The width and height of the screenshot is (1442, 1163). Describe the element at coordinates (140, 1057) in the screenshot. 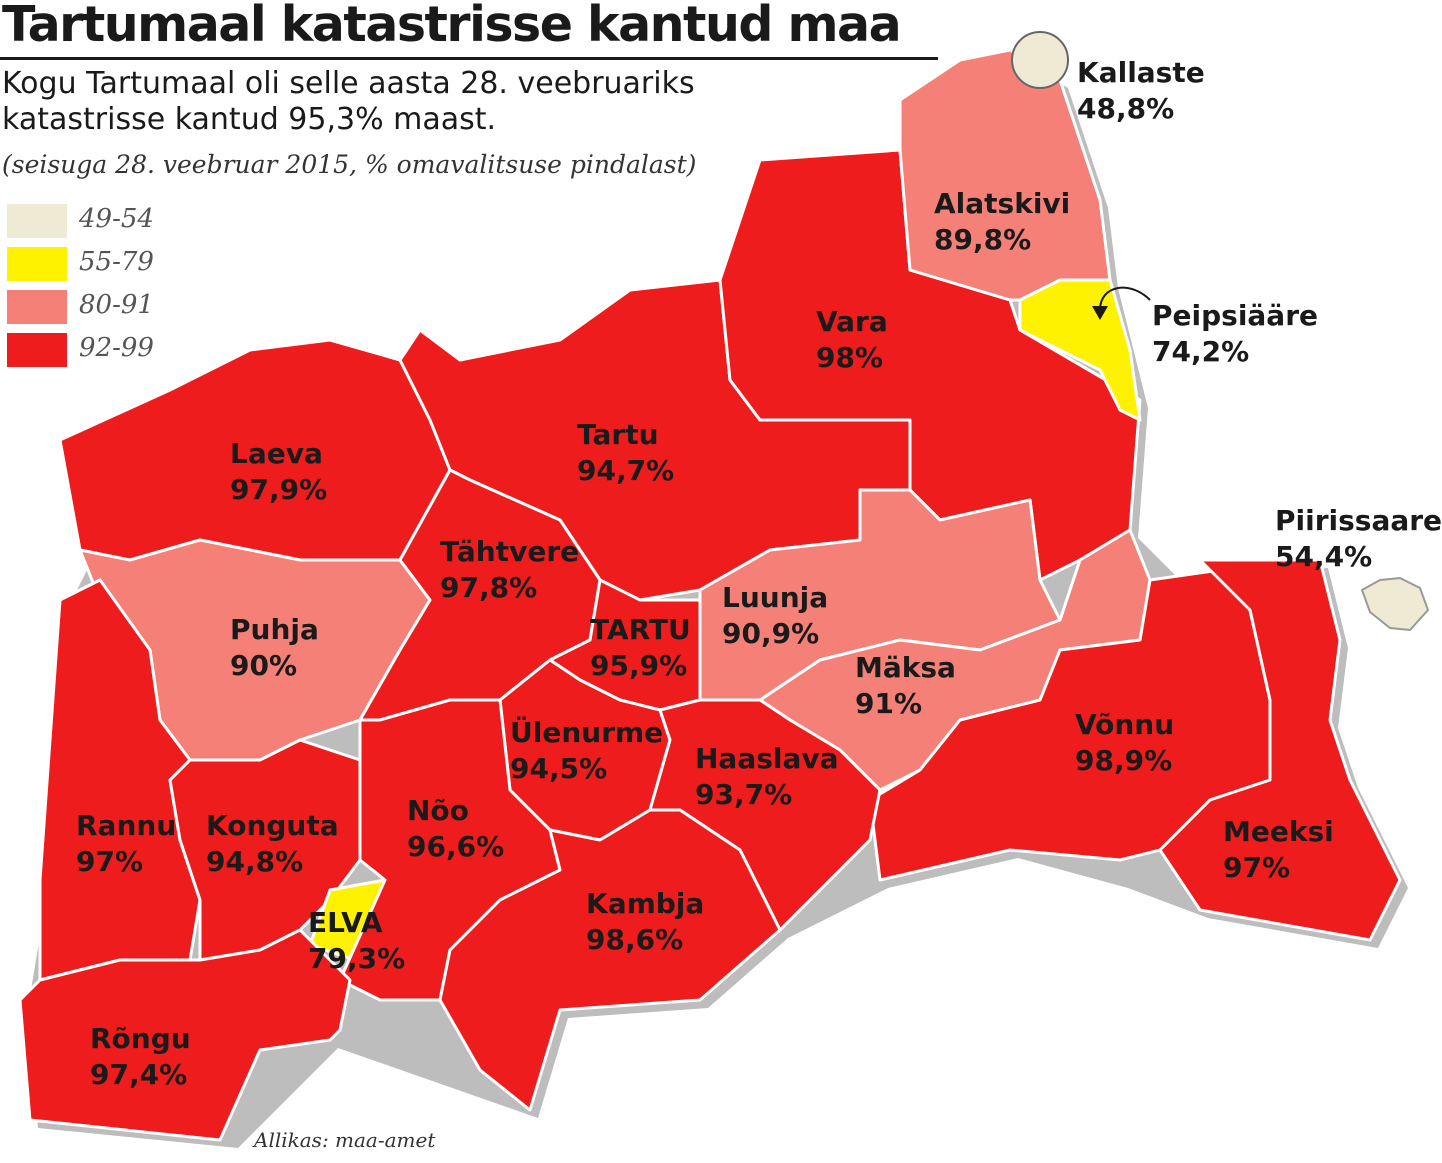

I see `label-rongu: Rõngu 97,4%` at that location.